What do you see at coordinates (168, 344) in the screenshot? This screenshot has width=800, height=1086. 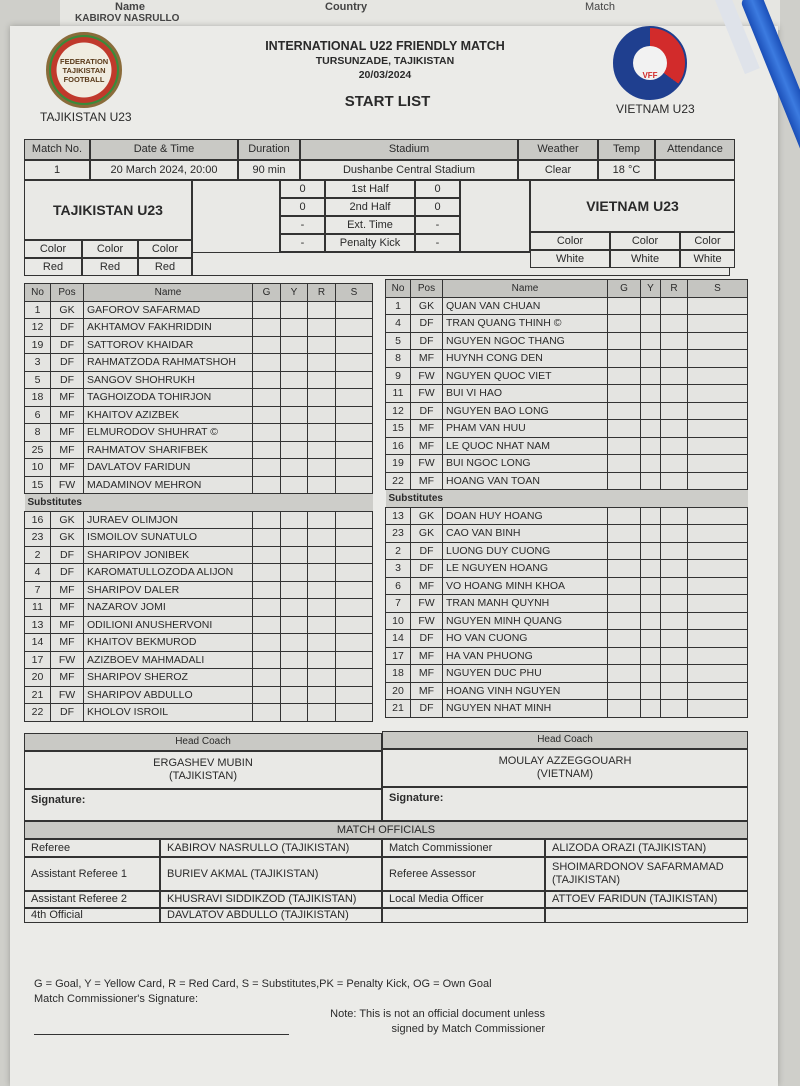 I see `player-name: SATTOROV KHAIDAR` at bounding box center [168, 344].